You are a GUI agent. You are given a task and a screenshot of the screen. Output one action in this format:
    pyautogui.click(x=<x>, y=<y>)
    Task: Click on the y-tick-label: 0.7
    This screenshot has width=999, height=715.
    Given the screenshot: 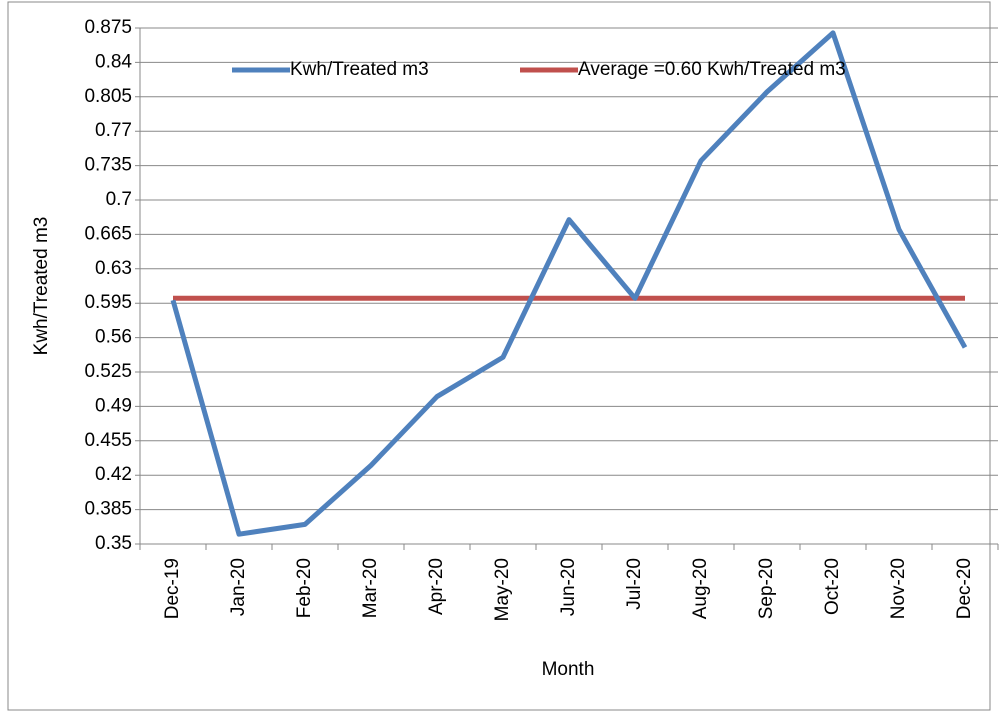 What is the action you would take?
    pyautogui.click(x=119, y=199)
    